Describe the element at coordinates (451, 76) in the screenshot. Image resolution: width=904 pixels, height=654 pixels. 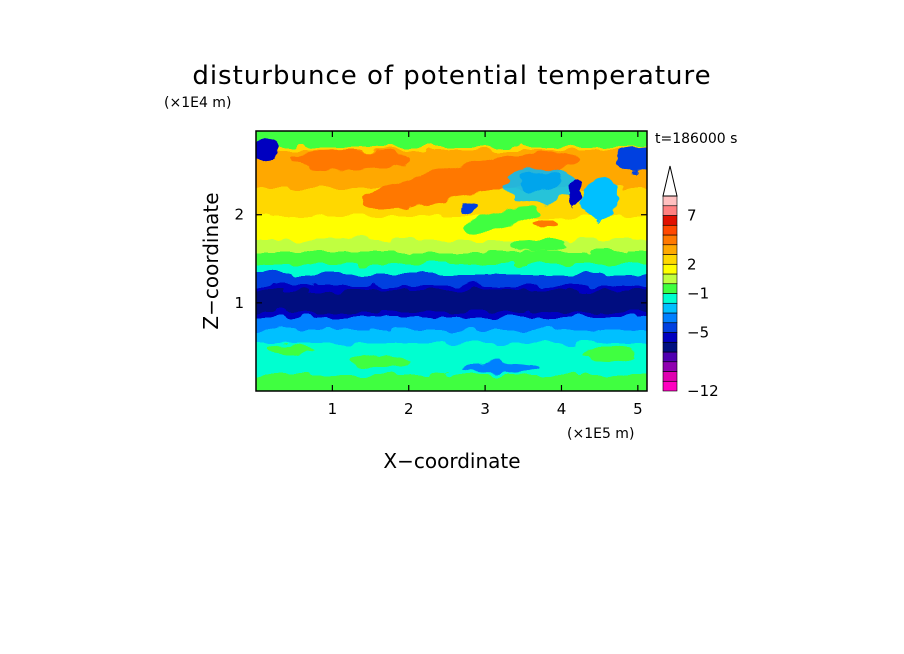
I see `chart-title: disturbunce of potential temperature` at that location.